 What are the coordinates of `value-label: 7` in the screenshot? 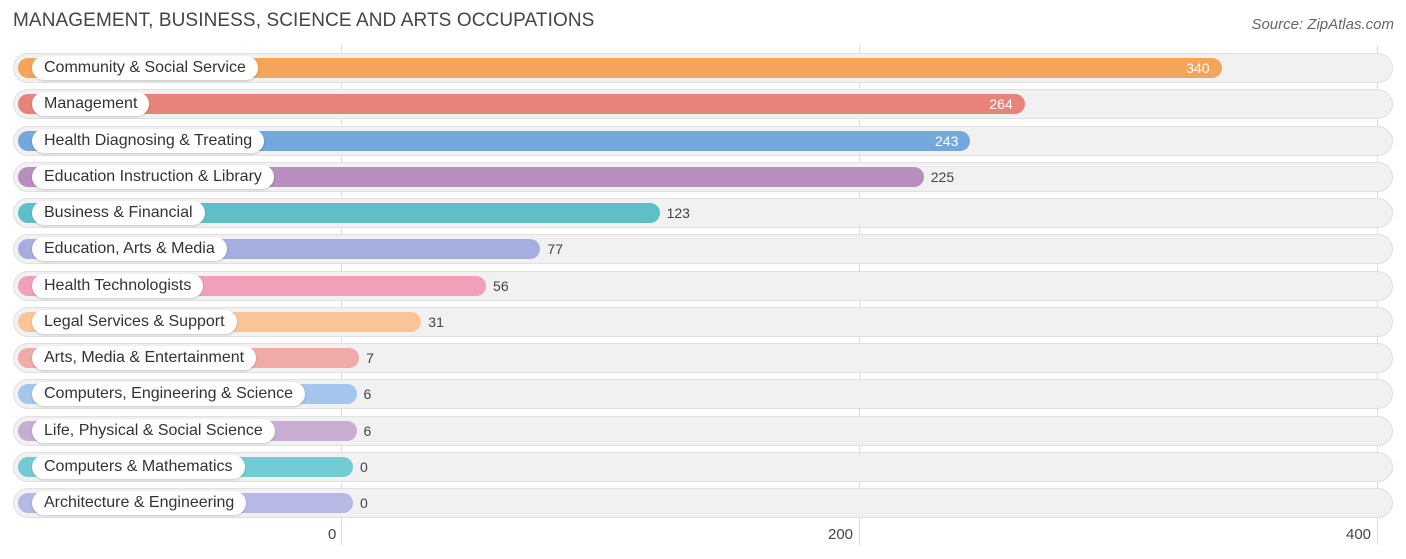 It's located at (370, 358).